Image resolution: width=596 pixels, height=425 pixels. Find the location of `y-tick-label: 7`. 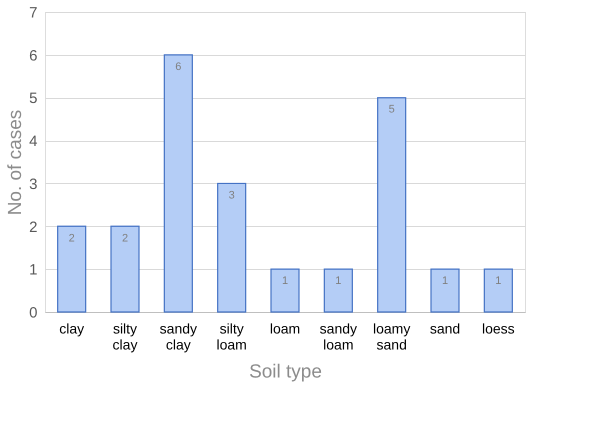

y-tick-label: 7 is located at coordinates (33, 13).